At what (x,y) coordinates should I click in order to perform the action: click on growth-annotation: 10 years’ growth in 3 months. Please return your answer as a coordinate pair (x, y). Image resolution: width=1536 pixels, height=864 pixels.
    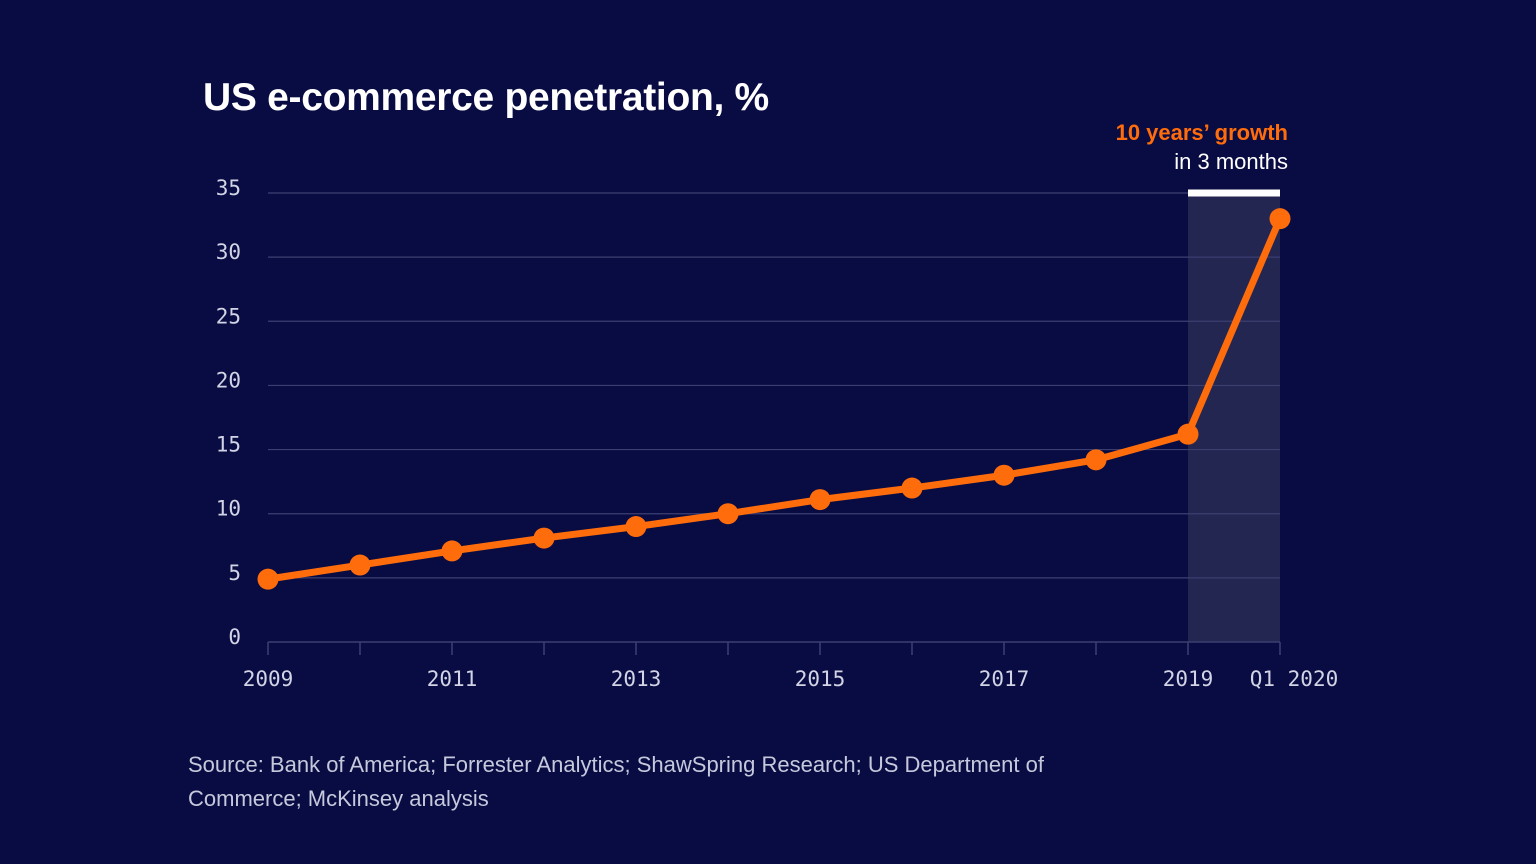
    Looking at the image, I should click on (1202, 147).